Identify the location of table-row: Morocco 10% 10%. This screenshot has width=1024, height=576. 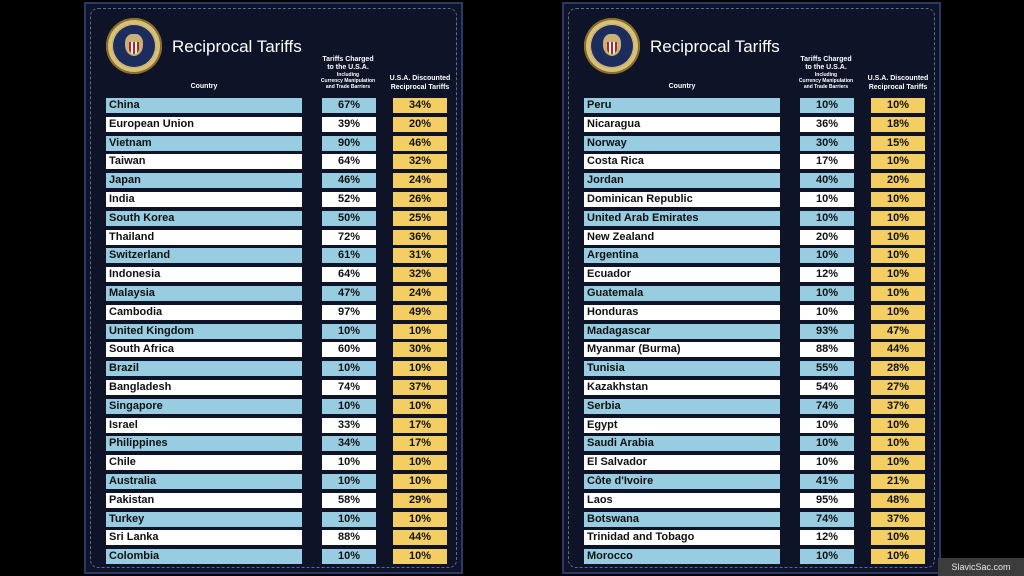
(759, 556).